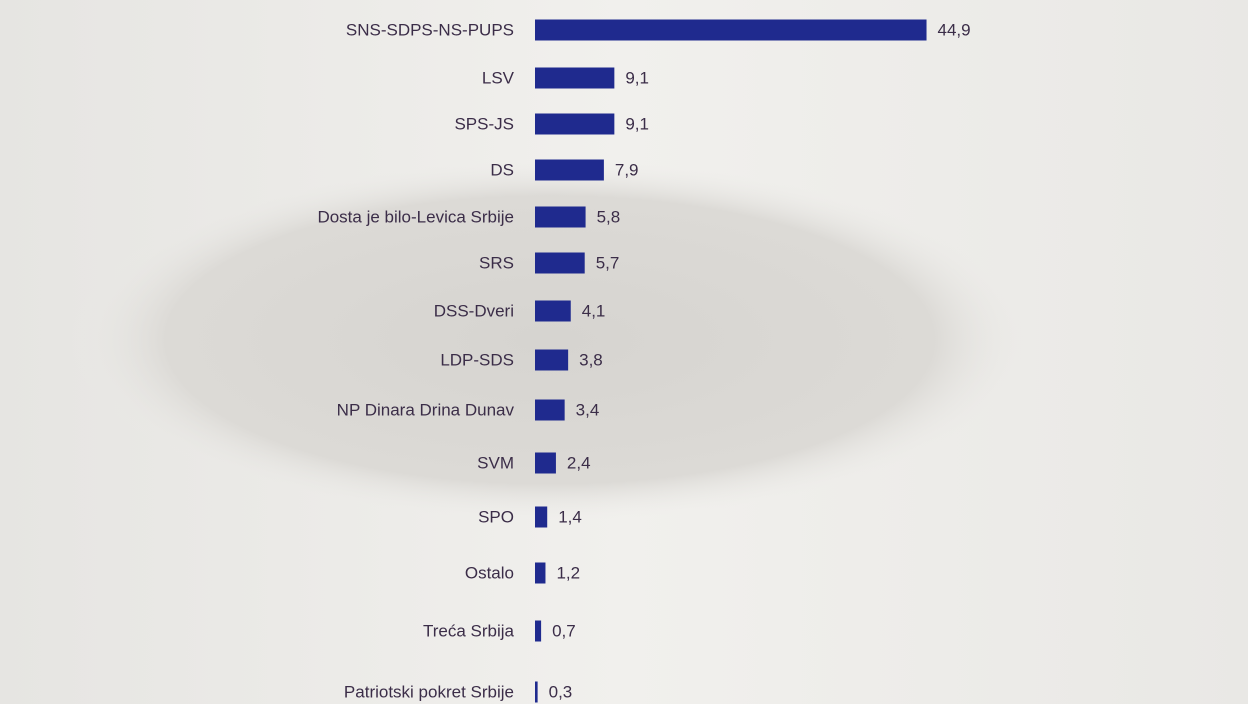 Image resolution: width=1248 pixels, height=704 pixels. I want to click on category-label: SNS-SDPS-NS-PUPS, so click(430, 29).